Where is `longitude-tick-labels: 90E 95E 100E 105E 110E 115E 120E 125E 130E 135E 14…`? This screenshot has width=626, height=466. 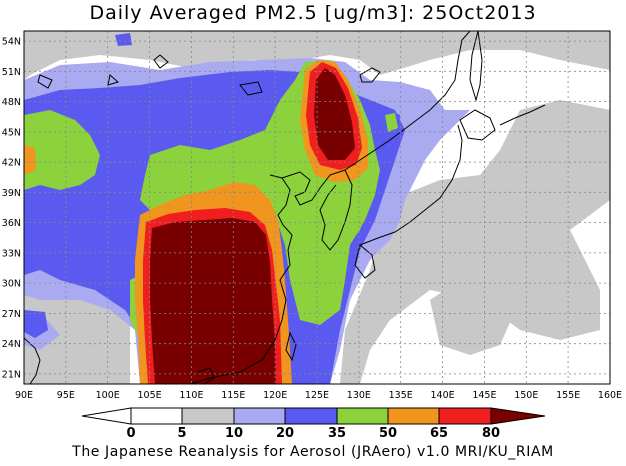
longitude-tick-labels: 90E 95E 100E 105E 110E 115E 120E 125E 130E 135E 14… is located at coordinates (318, 395).